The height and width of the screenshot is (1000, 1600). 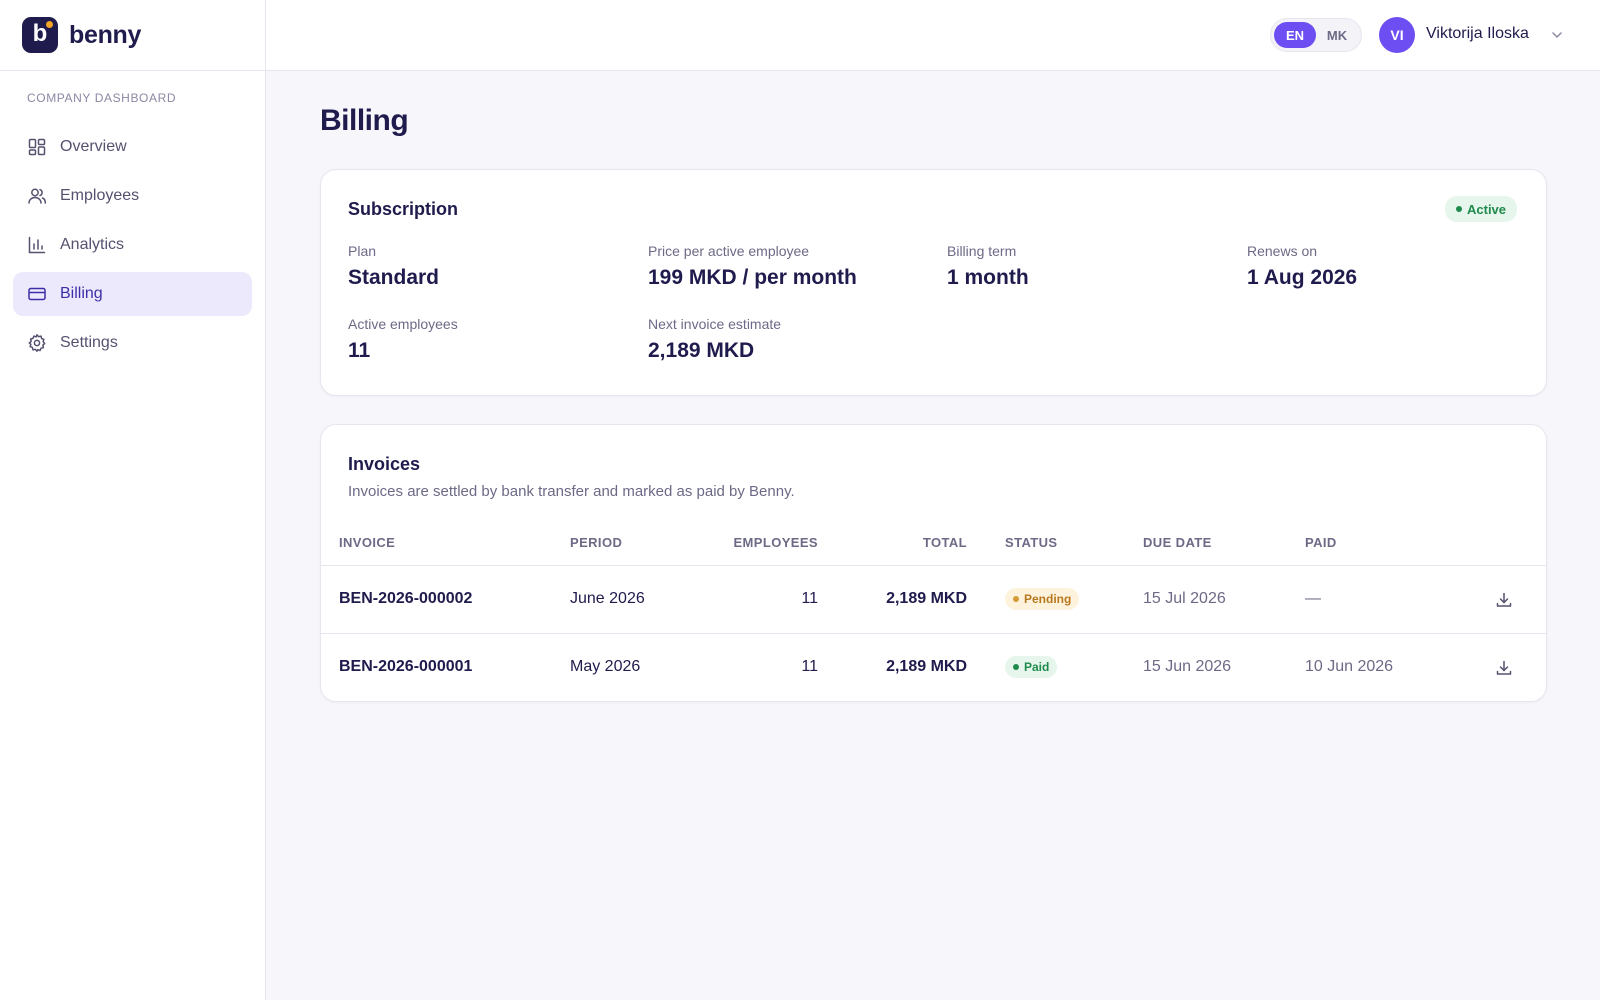 I want to click on logo-text: benny, so click(x=105, y=34).